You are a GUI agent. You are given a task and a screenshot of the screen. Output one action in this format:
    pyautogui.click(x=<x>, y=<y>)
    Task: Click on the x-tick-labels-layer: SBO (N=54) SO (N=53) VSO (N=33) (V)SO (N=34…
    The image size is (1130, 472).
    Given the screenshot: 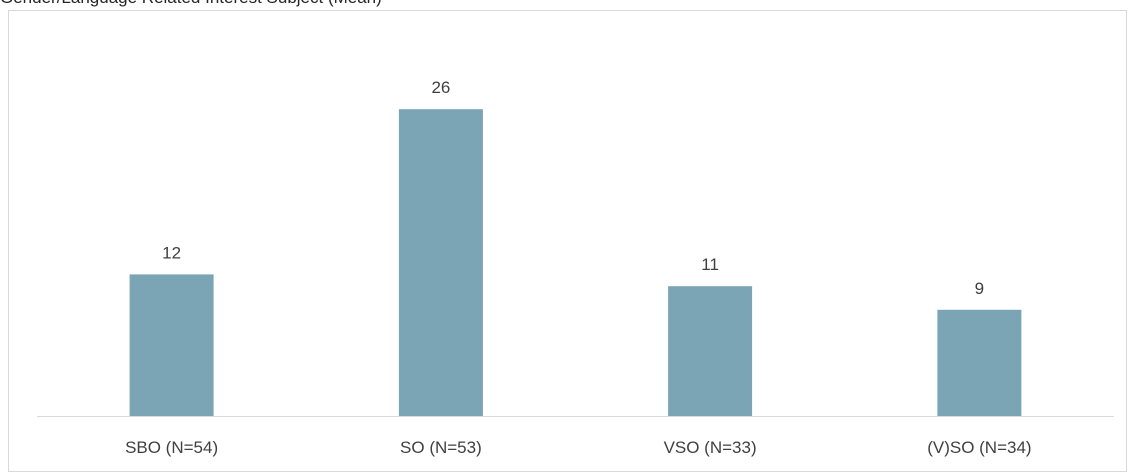 What is the action you would take?
    pyautogui.click(x=578, y=447)
    